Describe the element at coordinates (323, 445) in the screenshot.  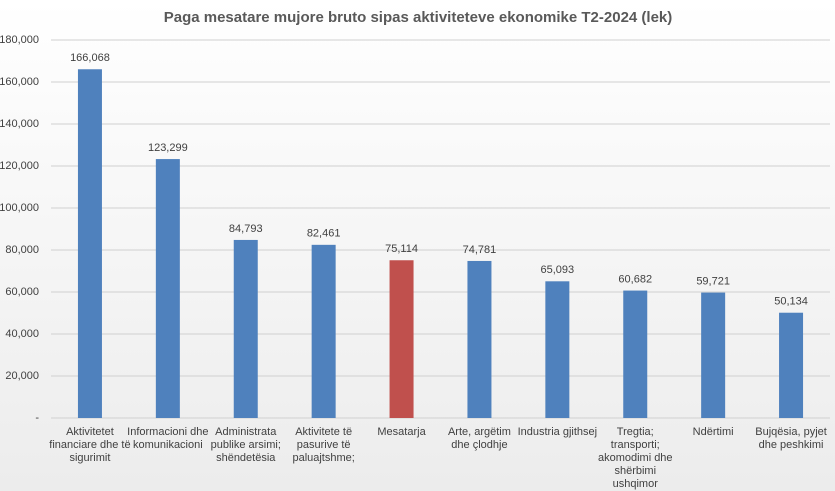
I see `x-tick-label: Aktivitete të pasurive të paluajtshme;` at that location.